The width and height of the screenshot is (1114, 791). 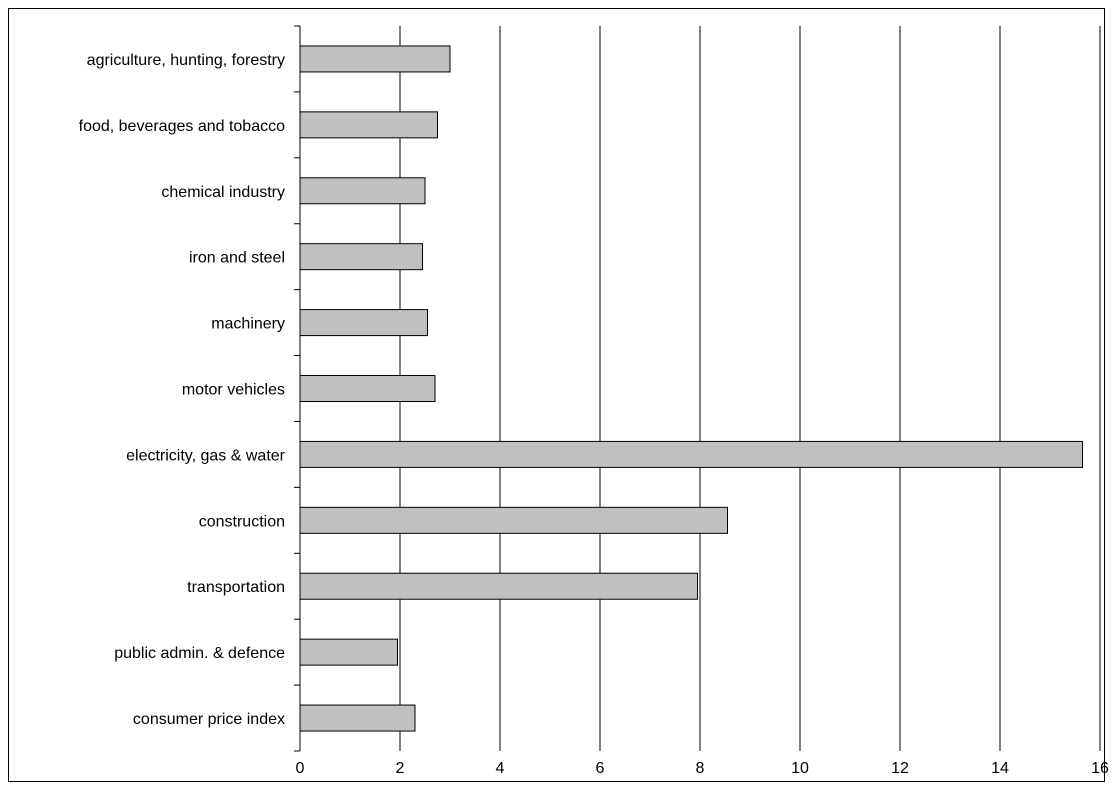 I want to click on x-tick-label-5: 10, so click(x=800, y=768).